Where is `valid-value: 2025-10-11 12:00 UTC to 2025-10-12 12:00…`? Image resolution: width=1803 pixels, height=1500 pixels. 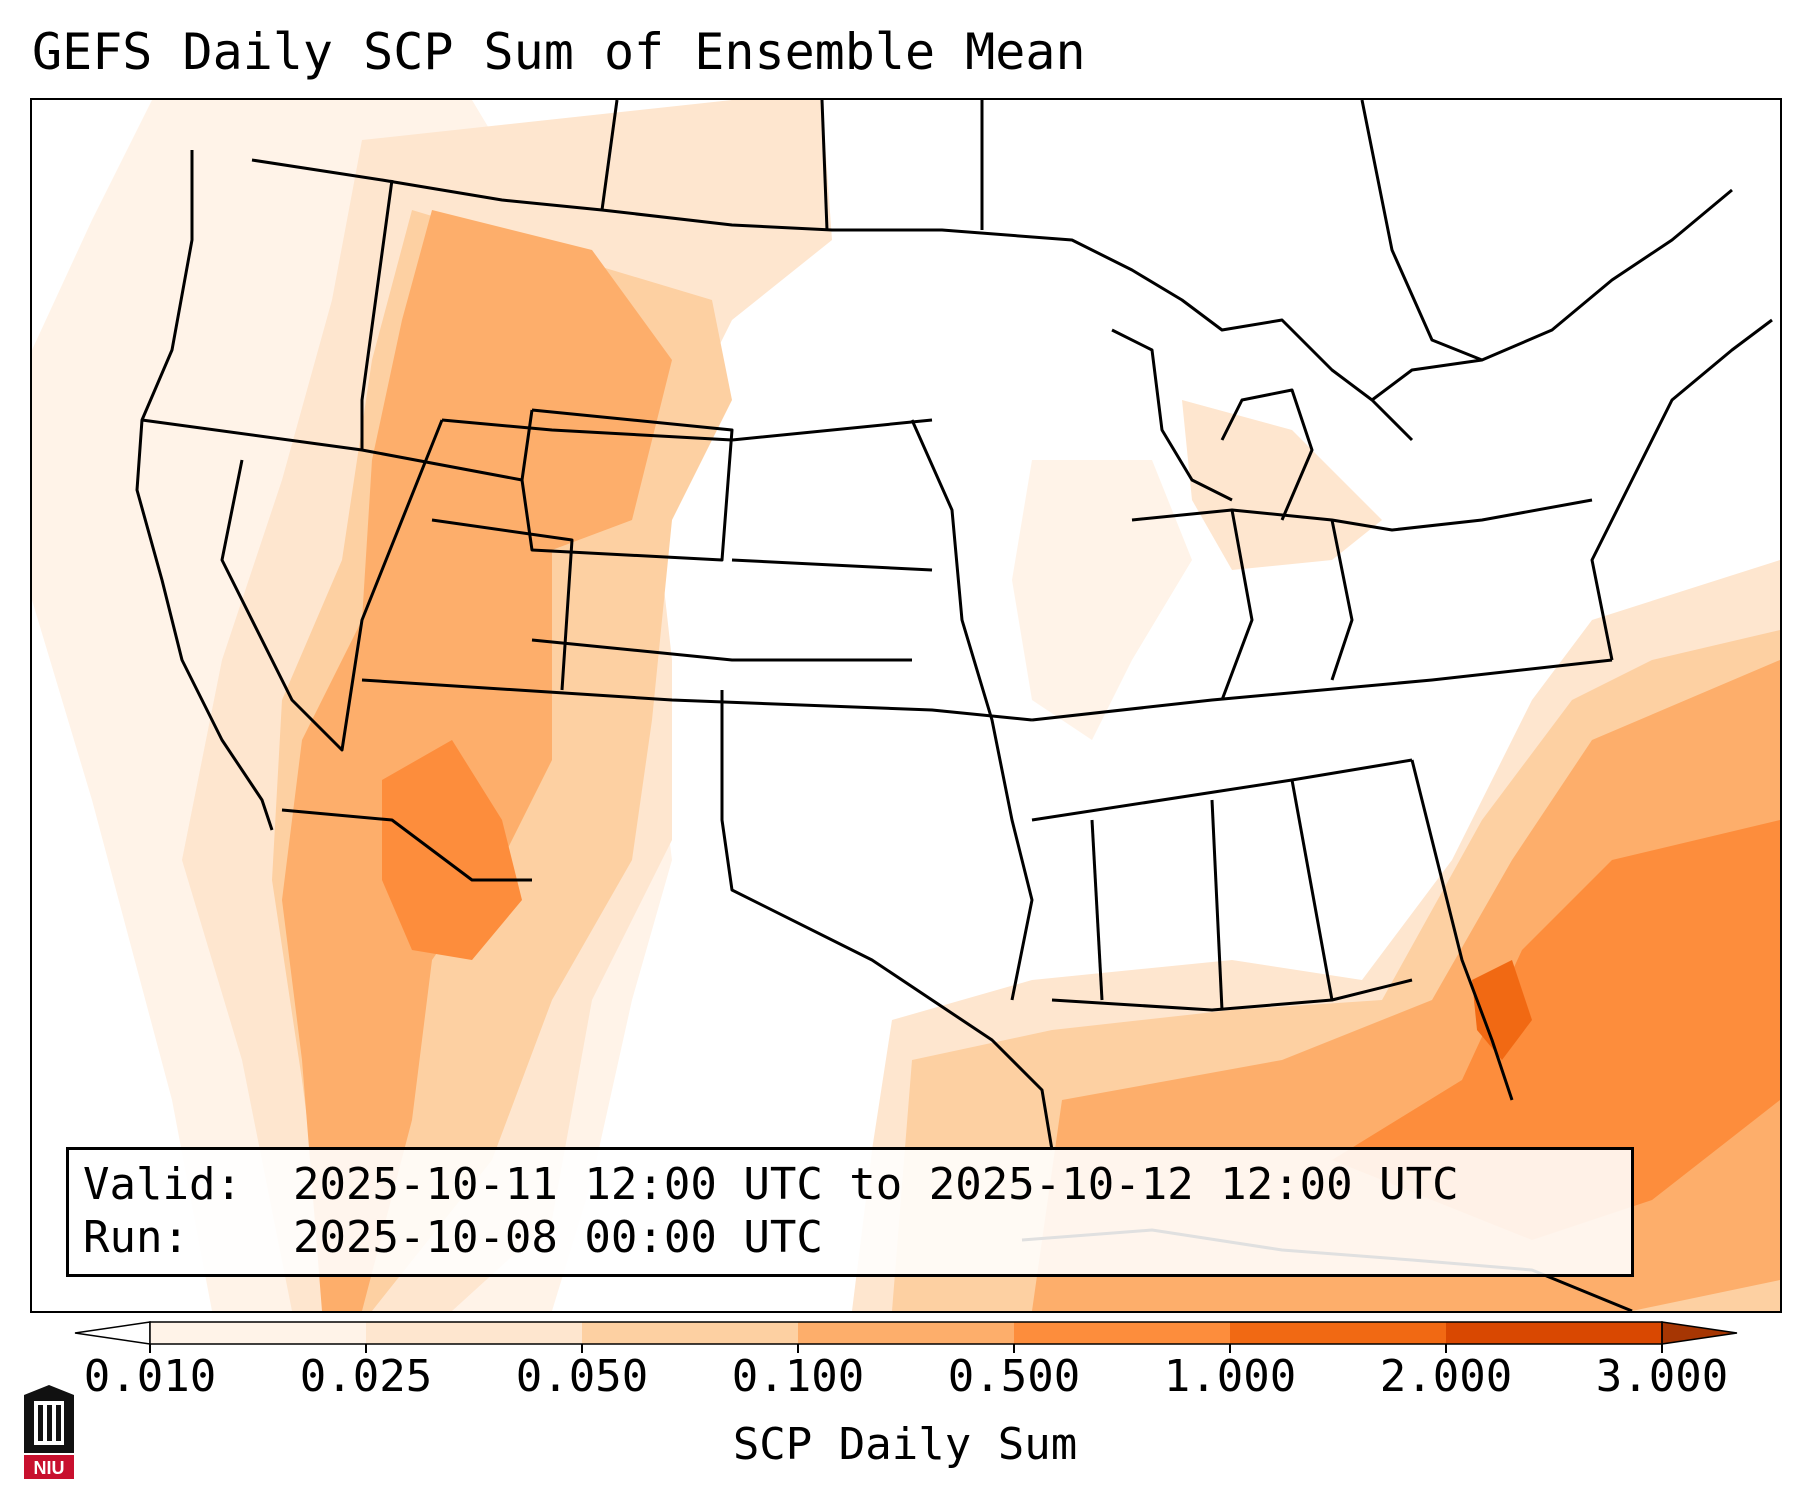
valid-value: 2025-10-11 12:00 UTC to 2025-10-12 12:00… is located at coordinates (876, 1184).